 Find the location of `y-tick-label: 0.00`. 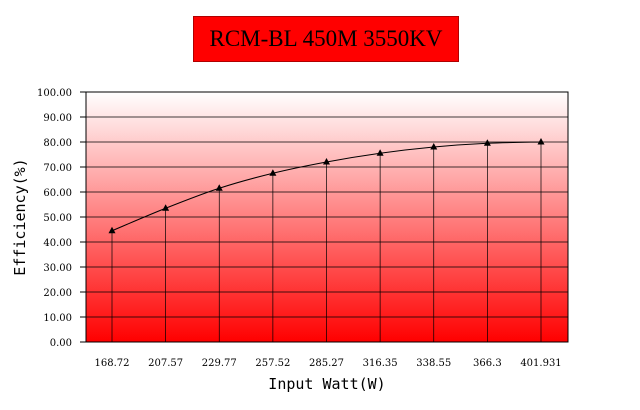

y-tick-label: 0.00 is located at coordinates (61, 343).